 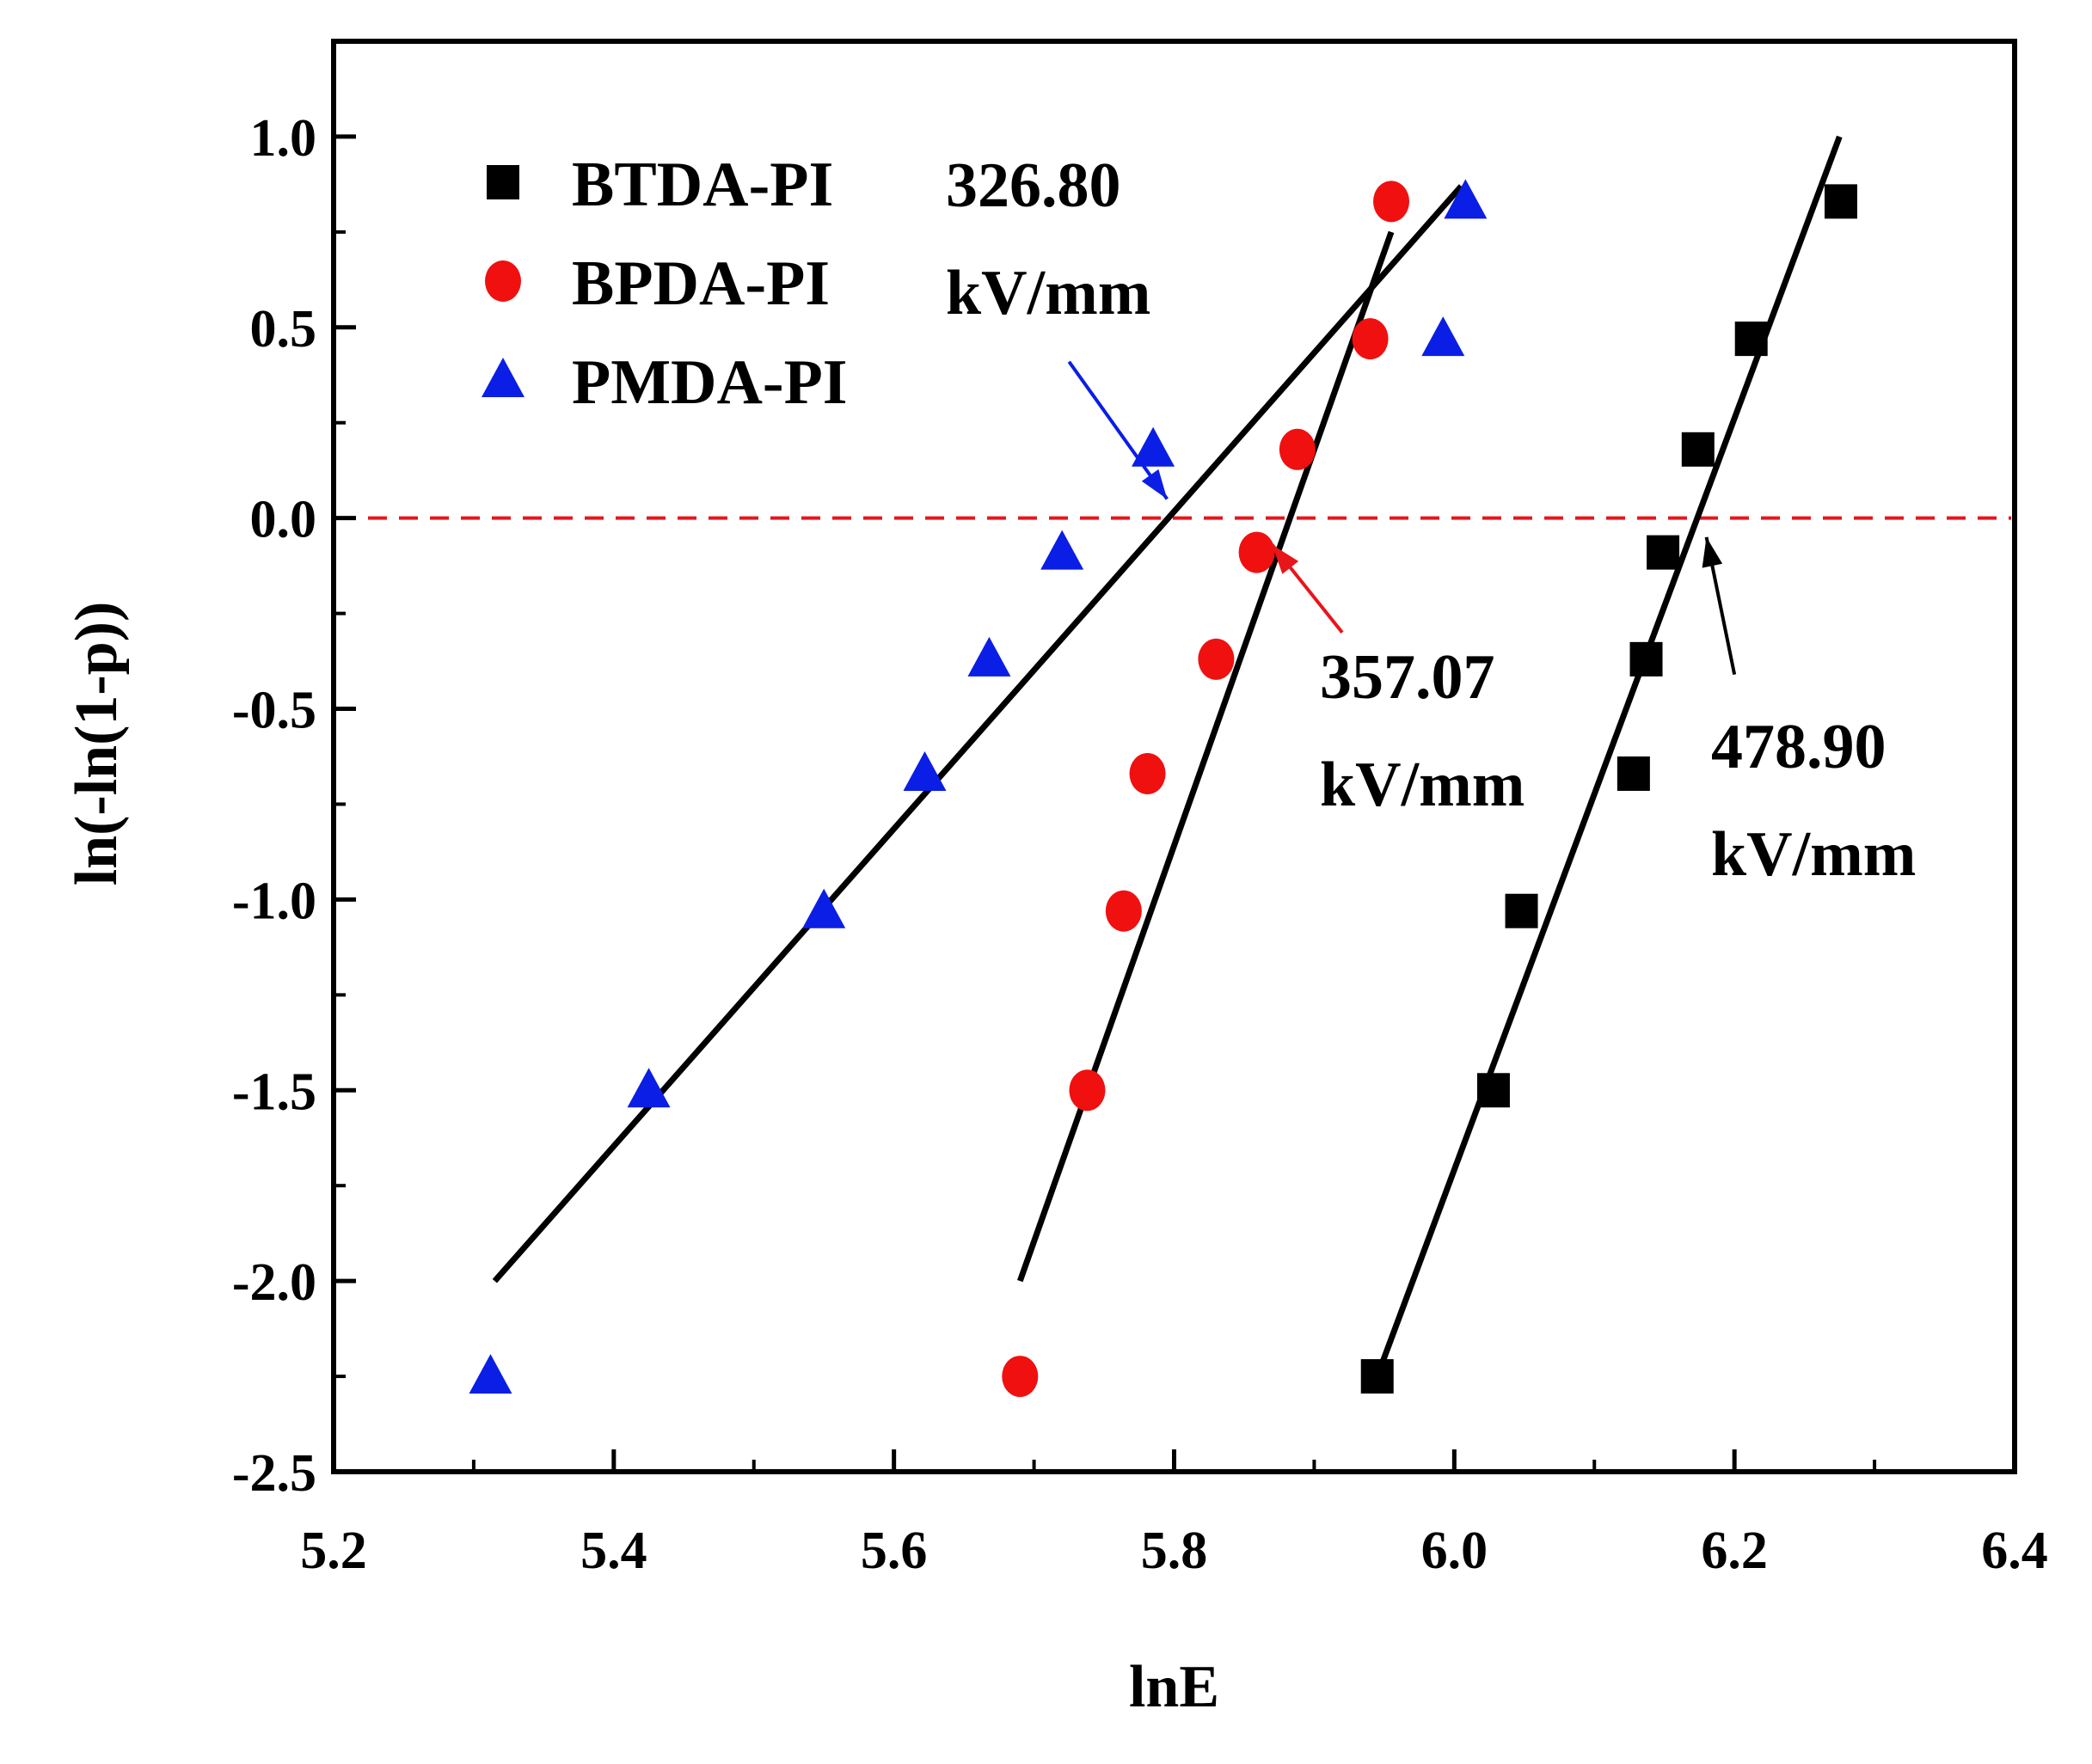 What do you see at coordinates (614, 1551) in the screenshot?
I see `x-tick-label: 5.4` at bounding box center [614, 1551].